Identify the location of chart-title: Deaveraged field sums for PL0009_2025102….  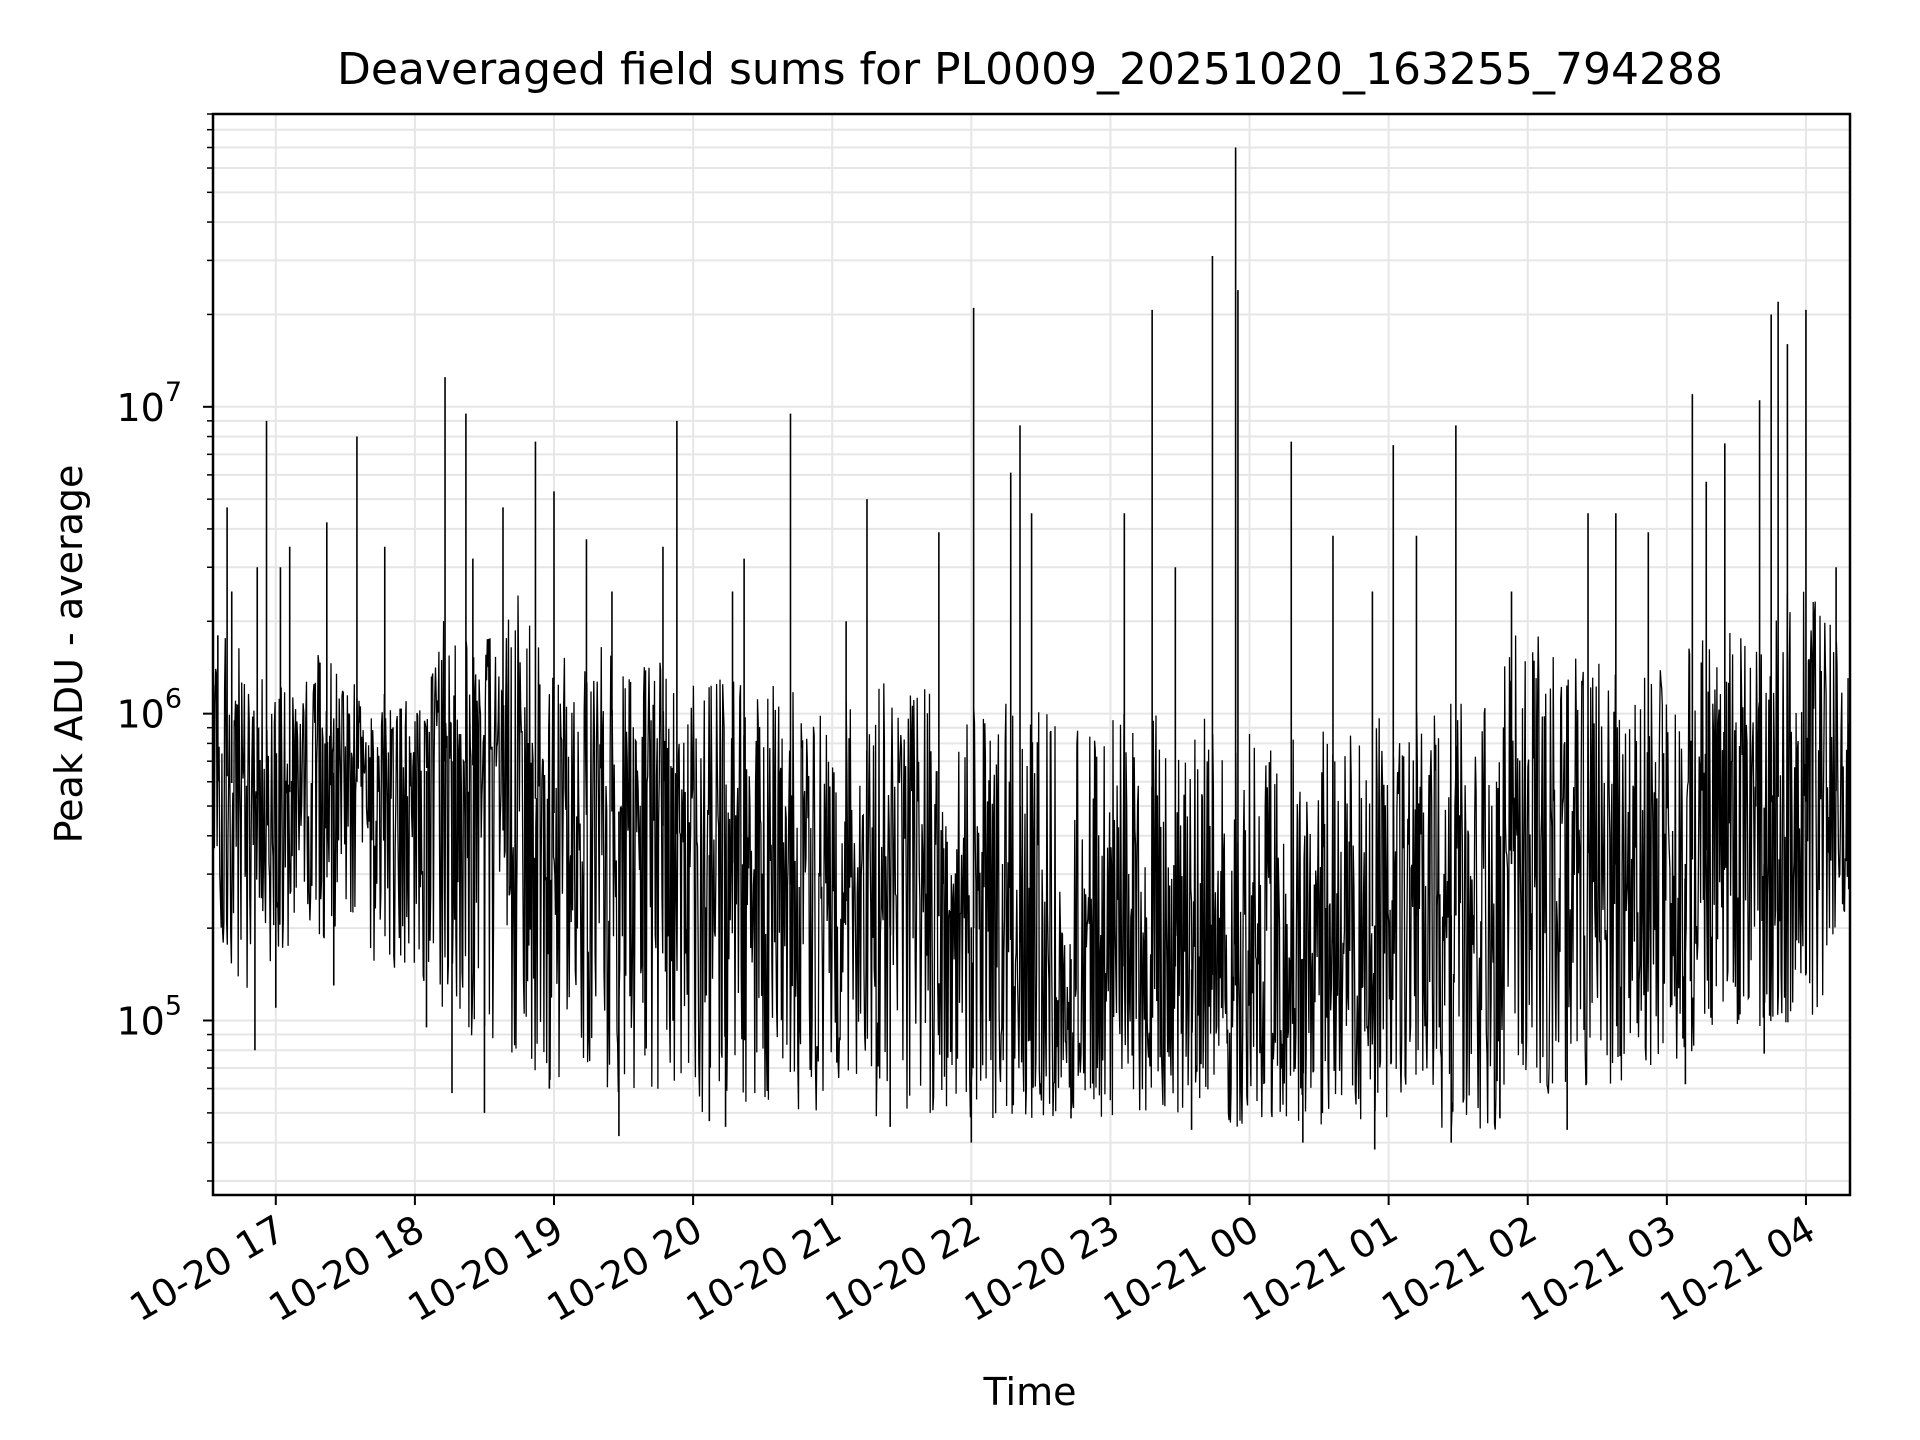
(1030, 69).